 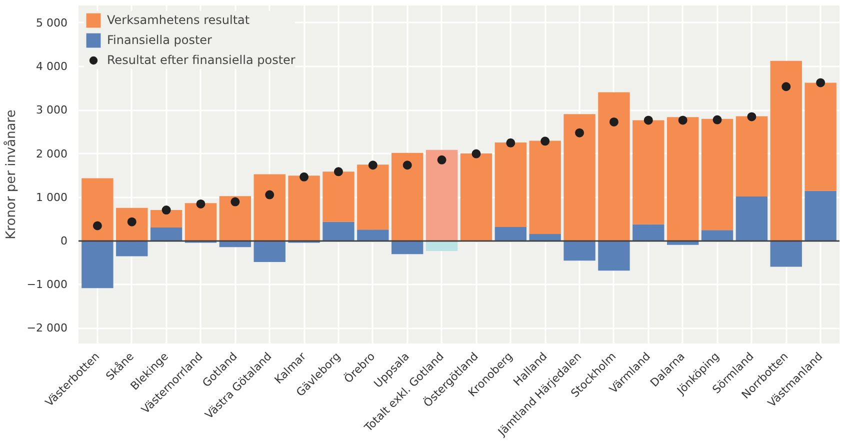 What do you see at coordinates (47, 328) in the screenshot?
I see `y-tick-label: −2 000` at bounding box center [47, 328].